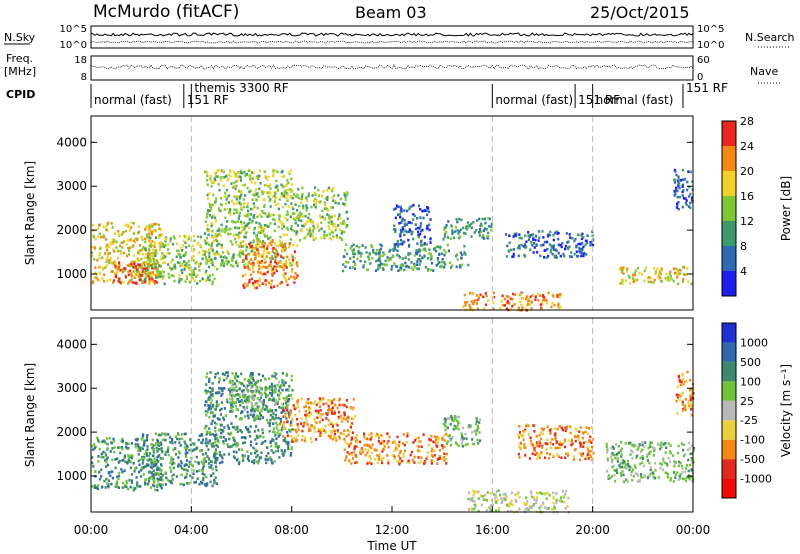 The height and width of the screenshot is (554, 800). I want to click on noise-sky-line, so click(392, 34).